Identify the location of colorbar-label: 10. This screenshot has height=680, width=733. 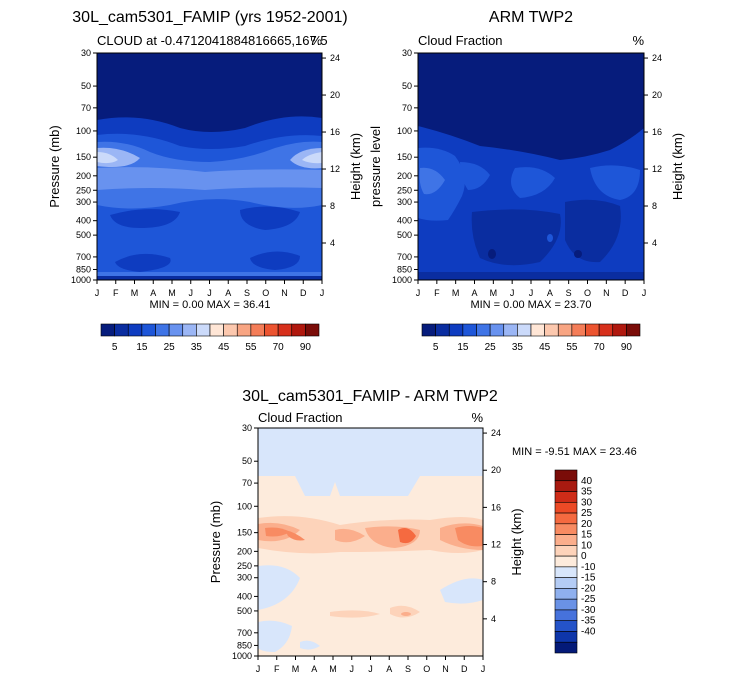
(587, 545).